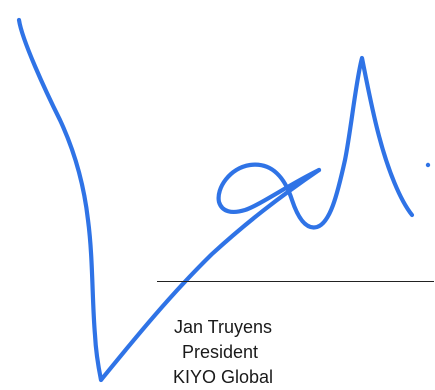 The width and height of the screenshot is (435, 390). What do you see at coordinates (428, 165) in the screenshot?
I see `signature-dot` at bounding box center [428, 165].